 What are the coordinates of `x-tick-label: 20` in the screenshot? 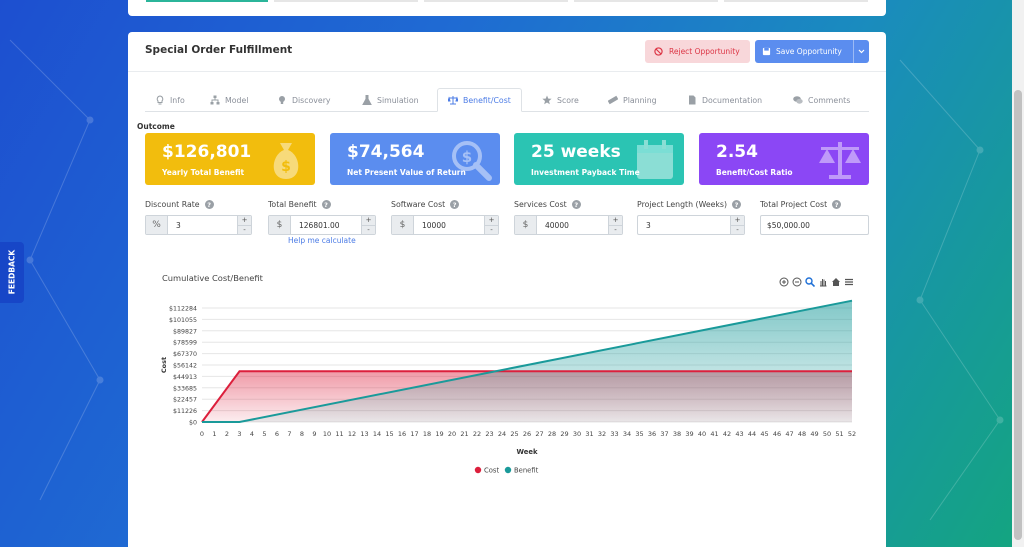 It's located at (452, 434).